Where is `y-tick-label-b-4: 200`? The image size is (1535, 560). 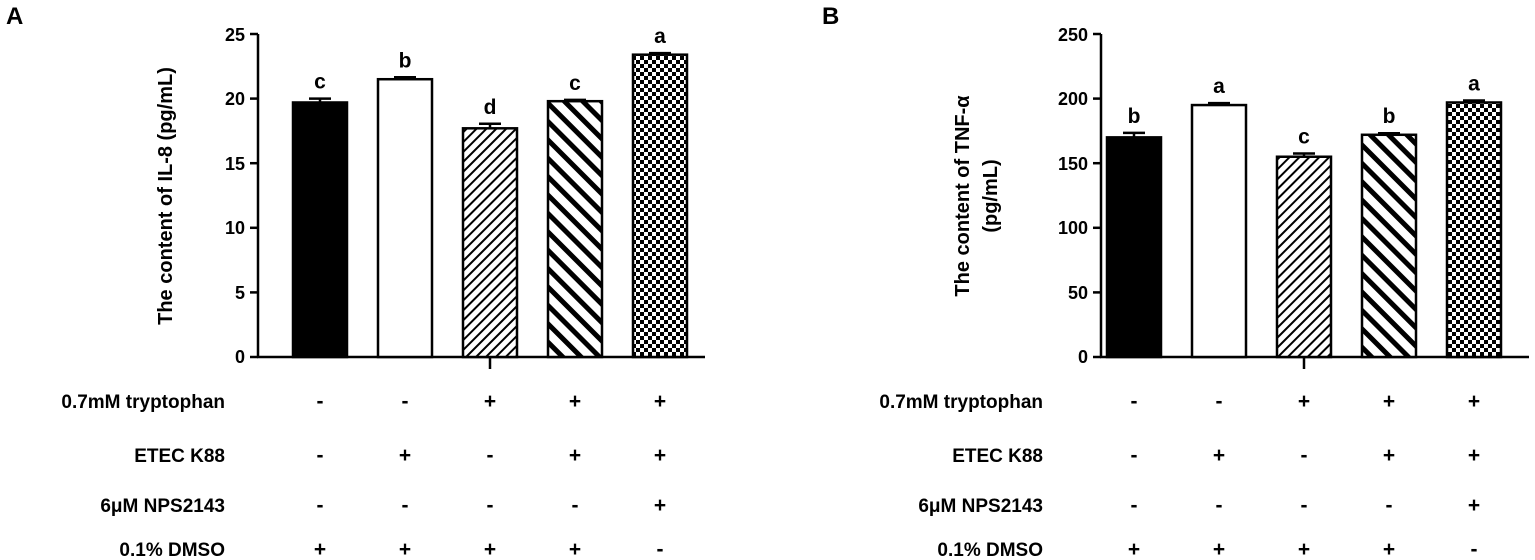 y-tick-label-b-4: 200 is located at coordinates (1073, 99).